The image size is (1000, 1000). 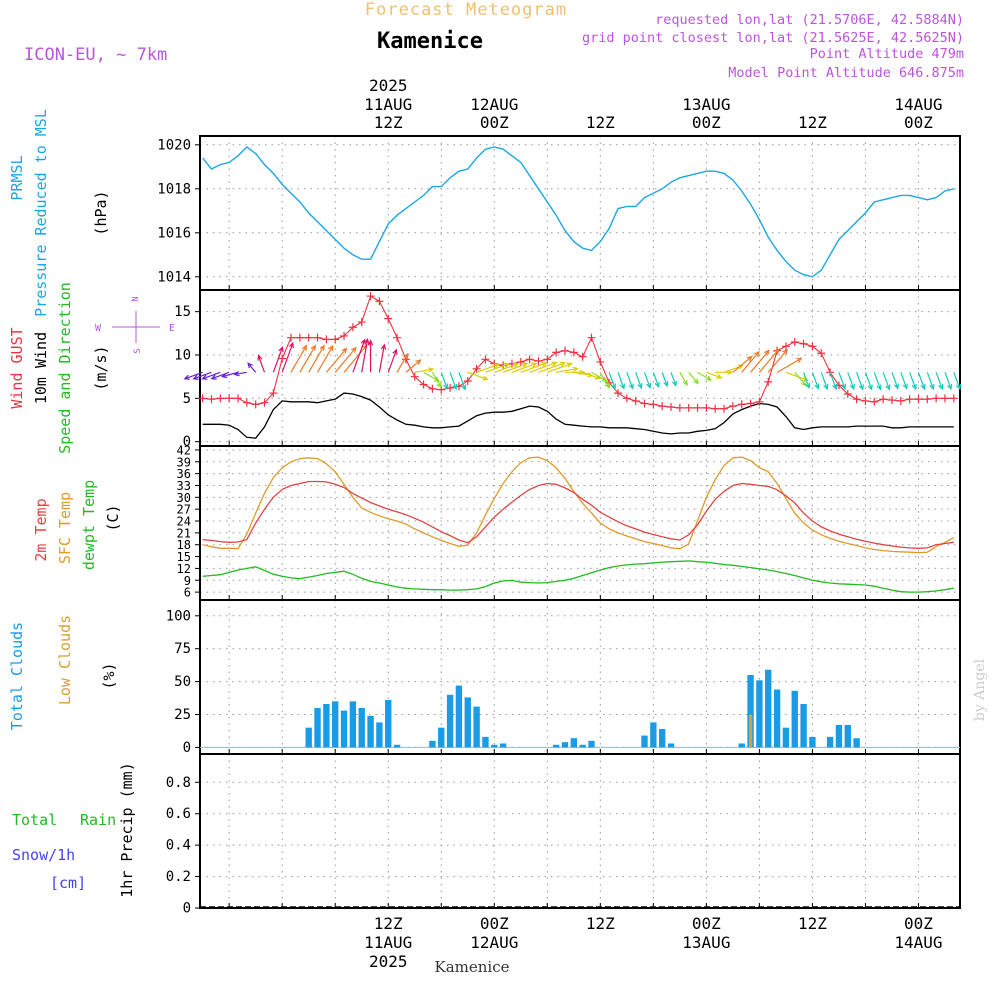 What do you see at coordinates (184, 569) in the screenshot?
I see `y-tick-label: 12` at bounding box center [184, 569].